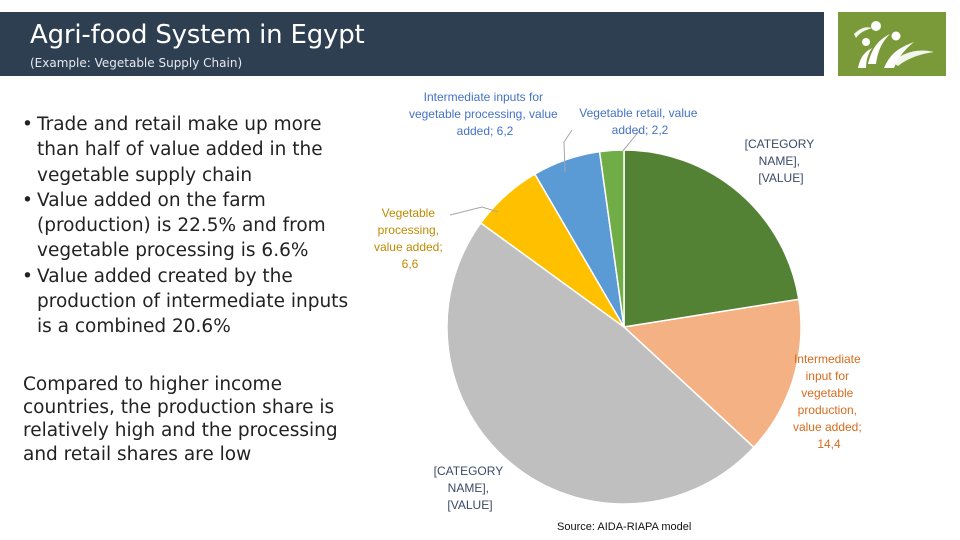 This screenshot has height=540, width=960. Describe the element at coordinates (639, 121) in the screenshot. I see `label-retail: Vegetable retail, value added; 2,2` at that location.